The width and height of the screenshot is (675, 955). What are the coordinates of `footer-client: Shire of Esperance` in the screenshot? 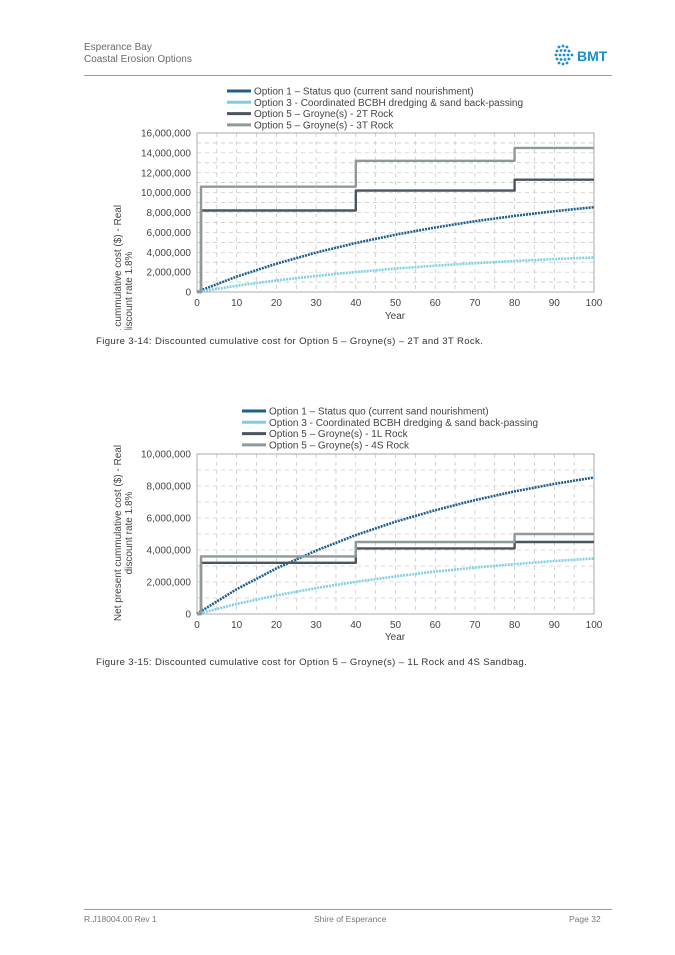 It's located at (350, 919).